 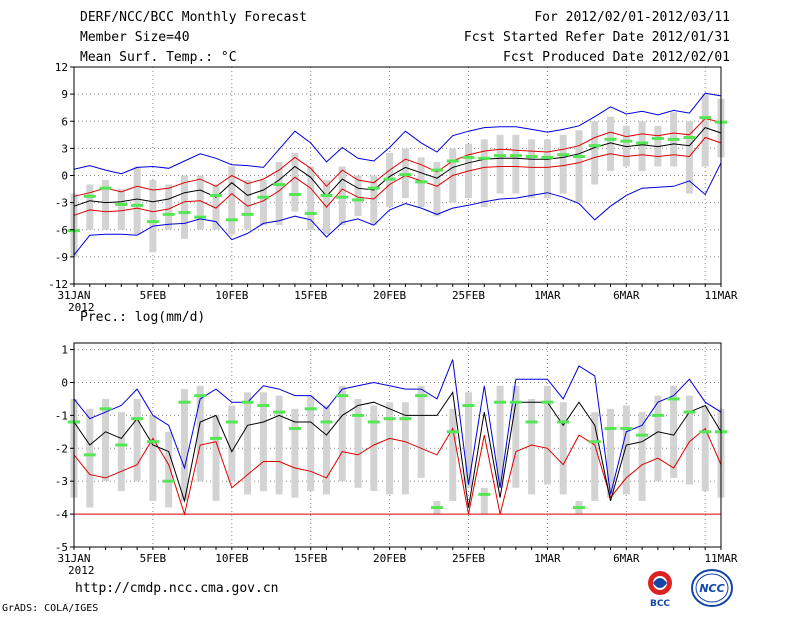 What do you see at coordinates (626, 295) in the screenshot?
I see `panel1-x-tick-label: 6MAR` at bounding box center [626, 295].